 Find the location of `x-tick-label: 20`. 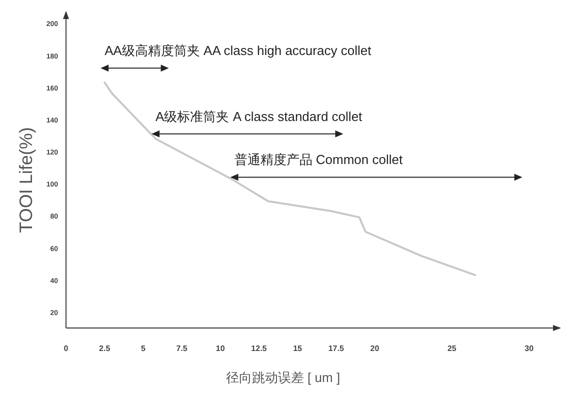

x-tick-label: 20 is located at coordinates (375, 348).